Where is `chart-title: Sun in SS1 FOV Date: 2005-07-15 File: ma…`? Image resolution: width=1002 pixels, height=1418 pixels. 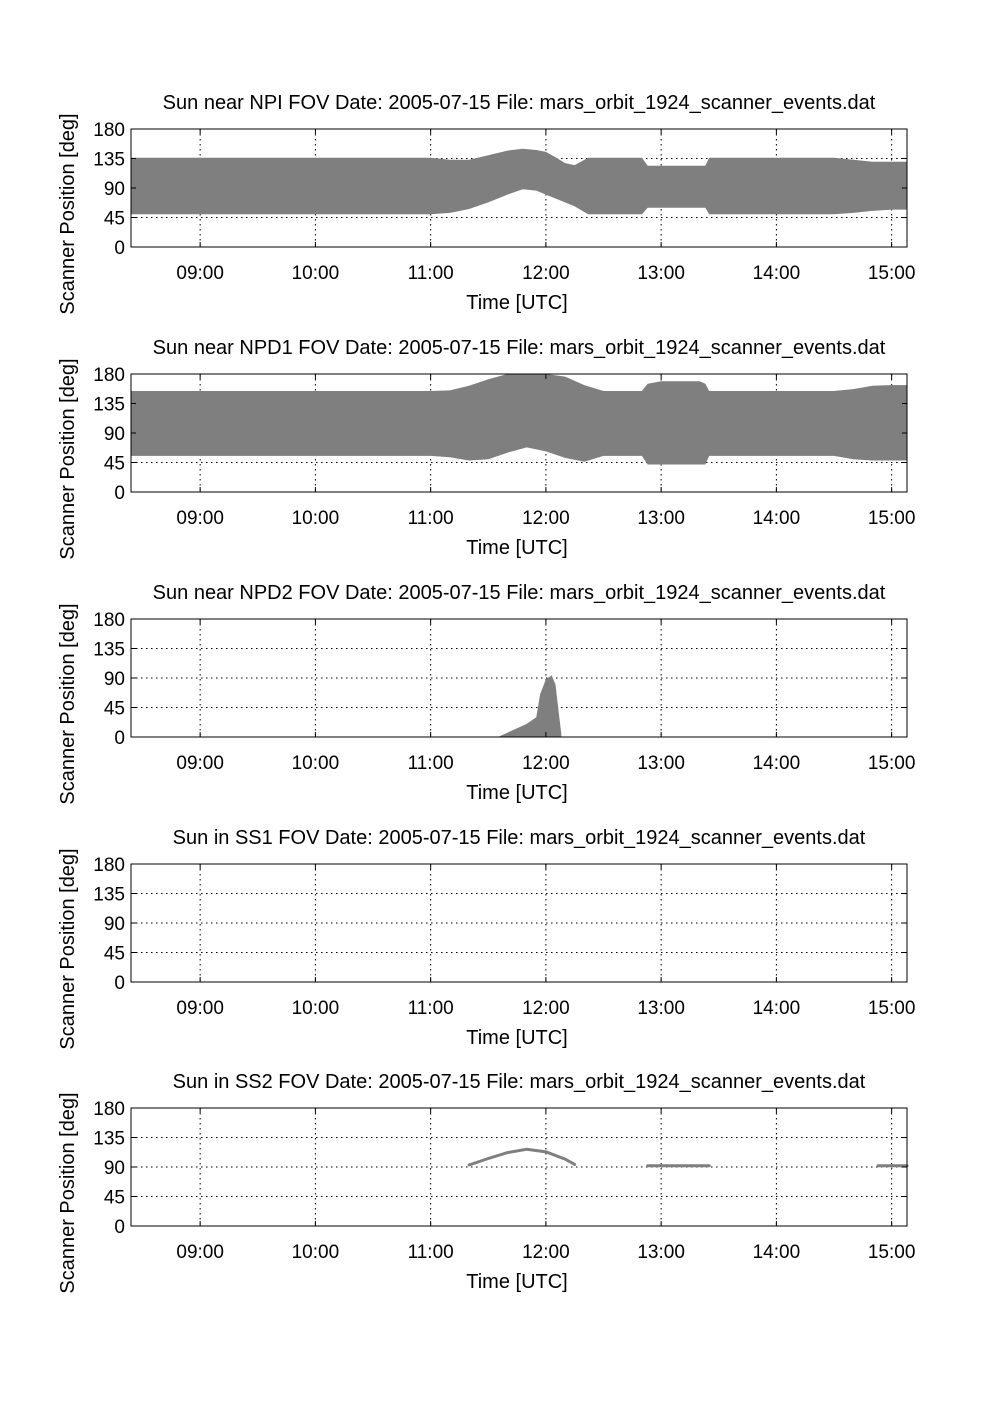 chart-title: Sun in SS1 FOV Date: 2005-07-15 File: ma… is located at coordinates (519, 838).